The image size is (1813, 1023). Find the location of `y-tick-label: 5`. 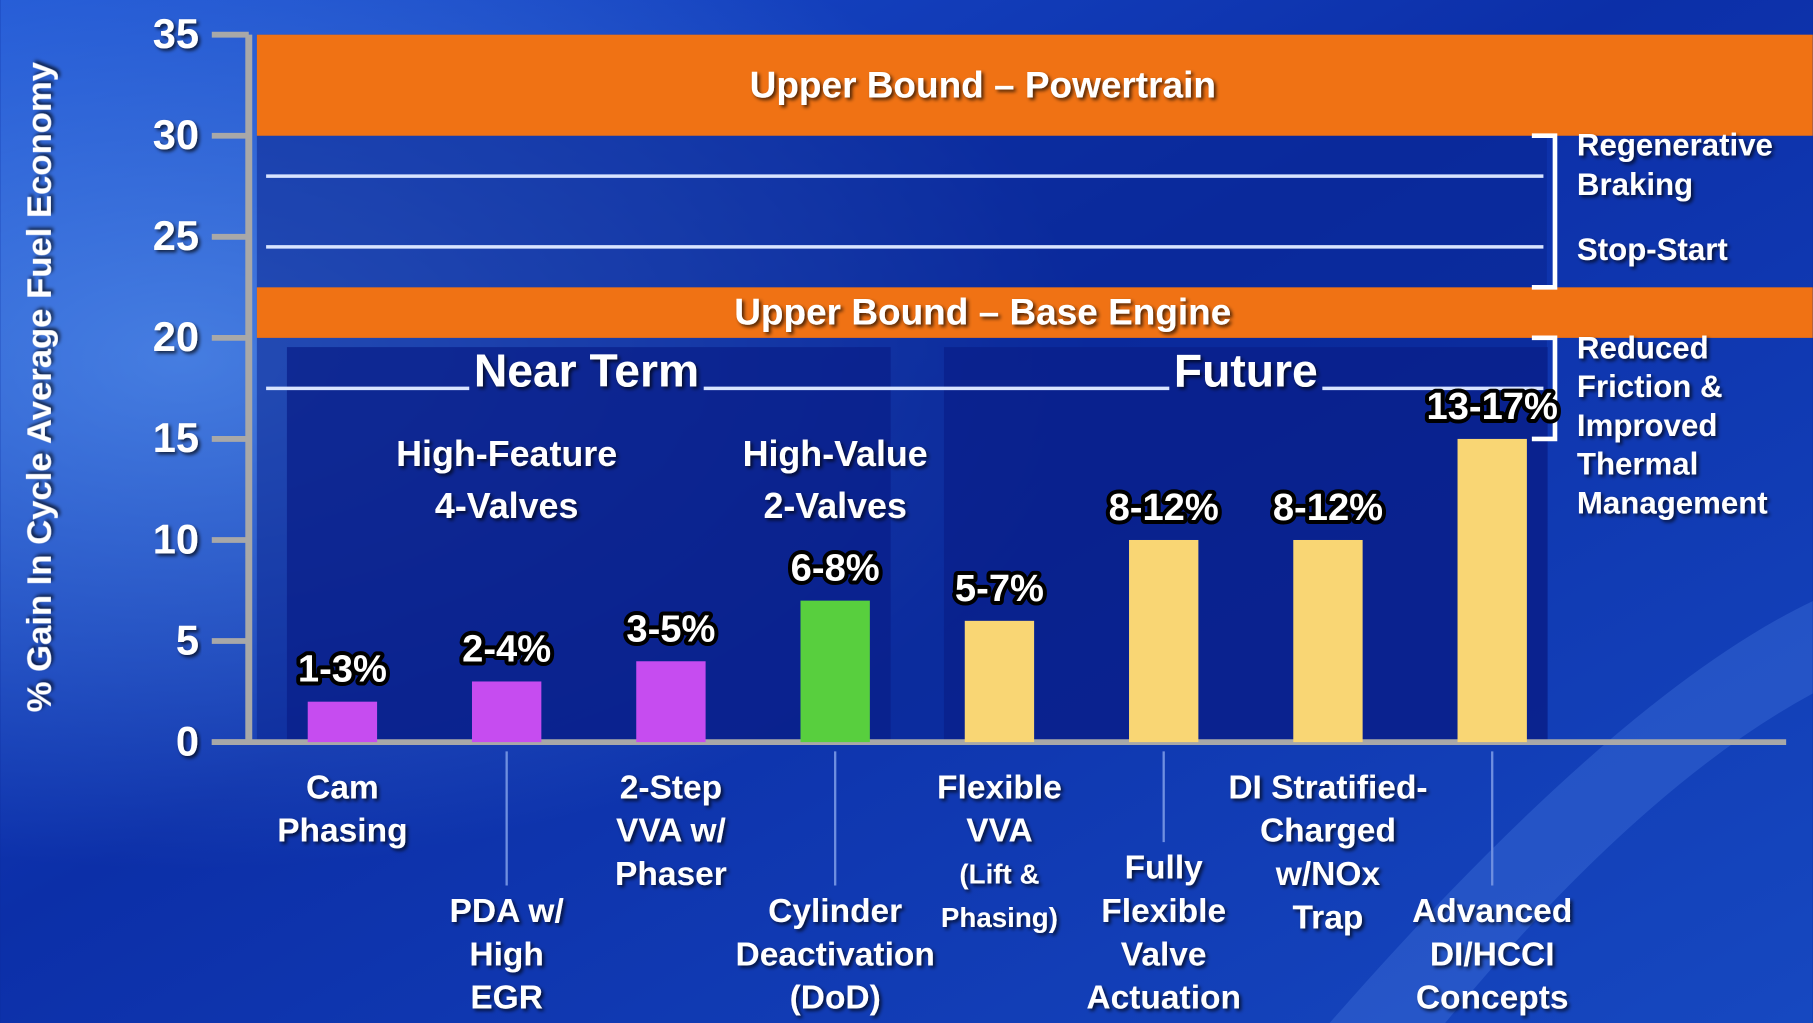

y-tick-label: 5 is located at coordinates (187, 639).